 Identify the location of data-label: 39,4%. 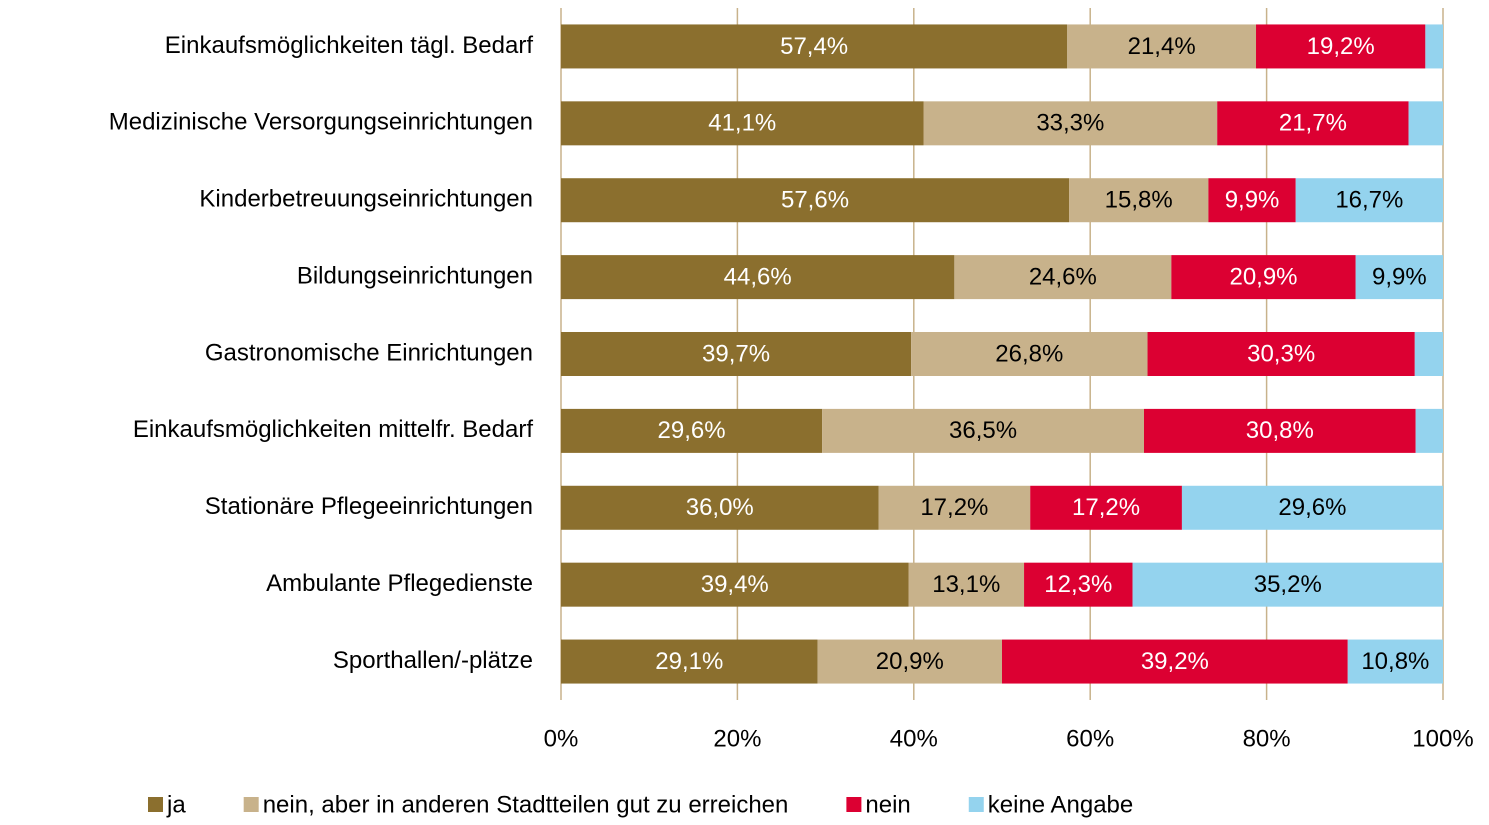
(735, 584).